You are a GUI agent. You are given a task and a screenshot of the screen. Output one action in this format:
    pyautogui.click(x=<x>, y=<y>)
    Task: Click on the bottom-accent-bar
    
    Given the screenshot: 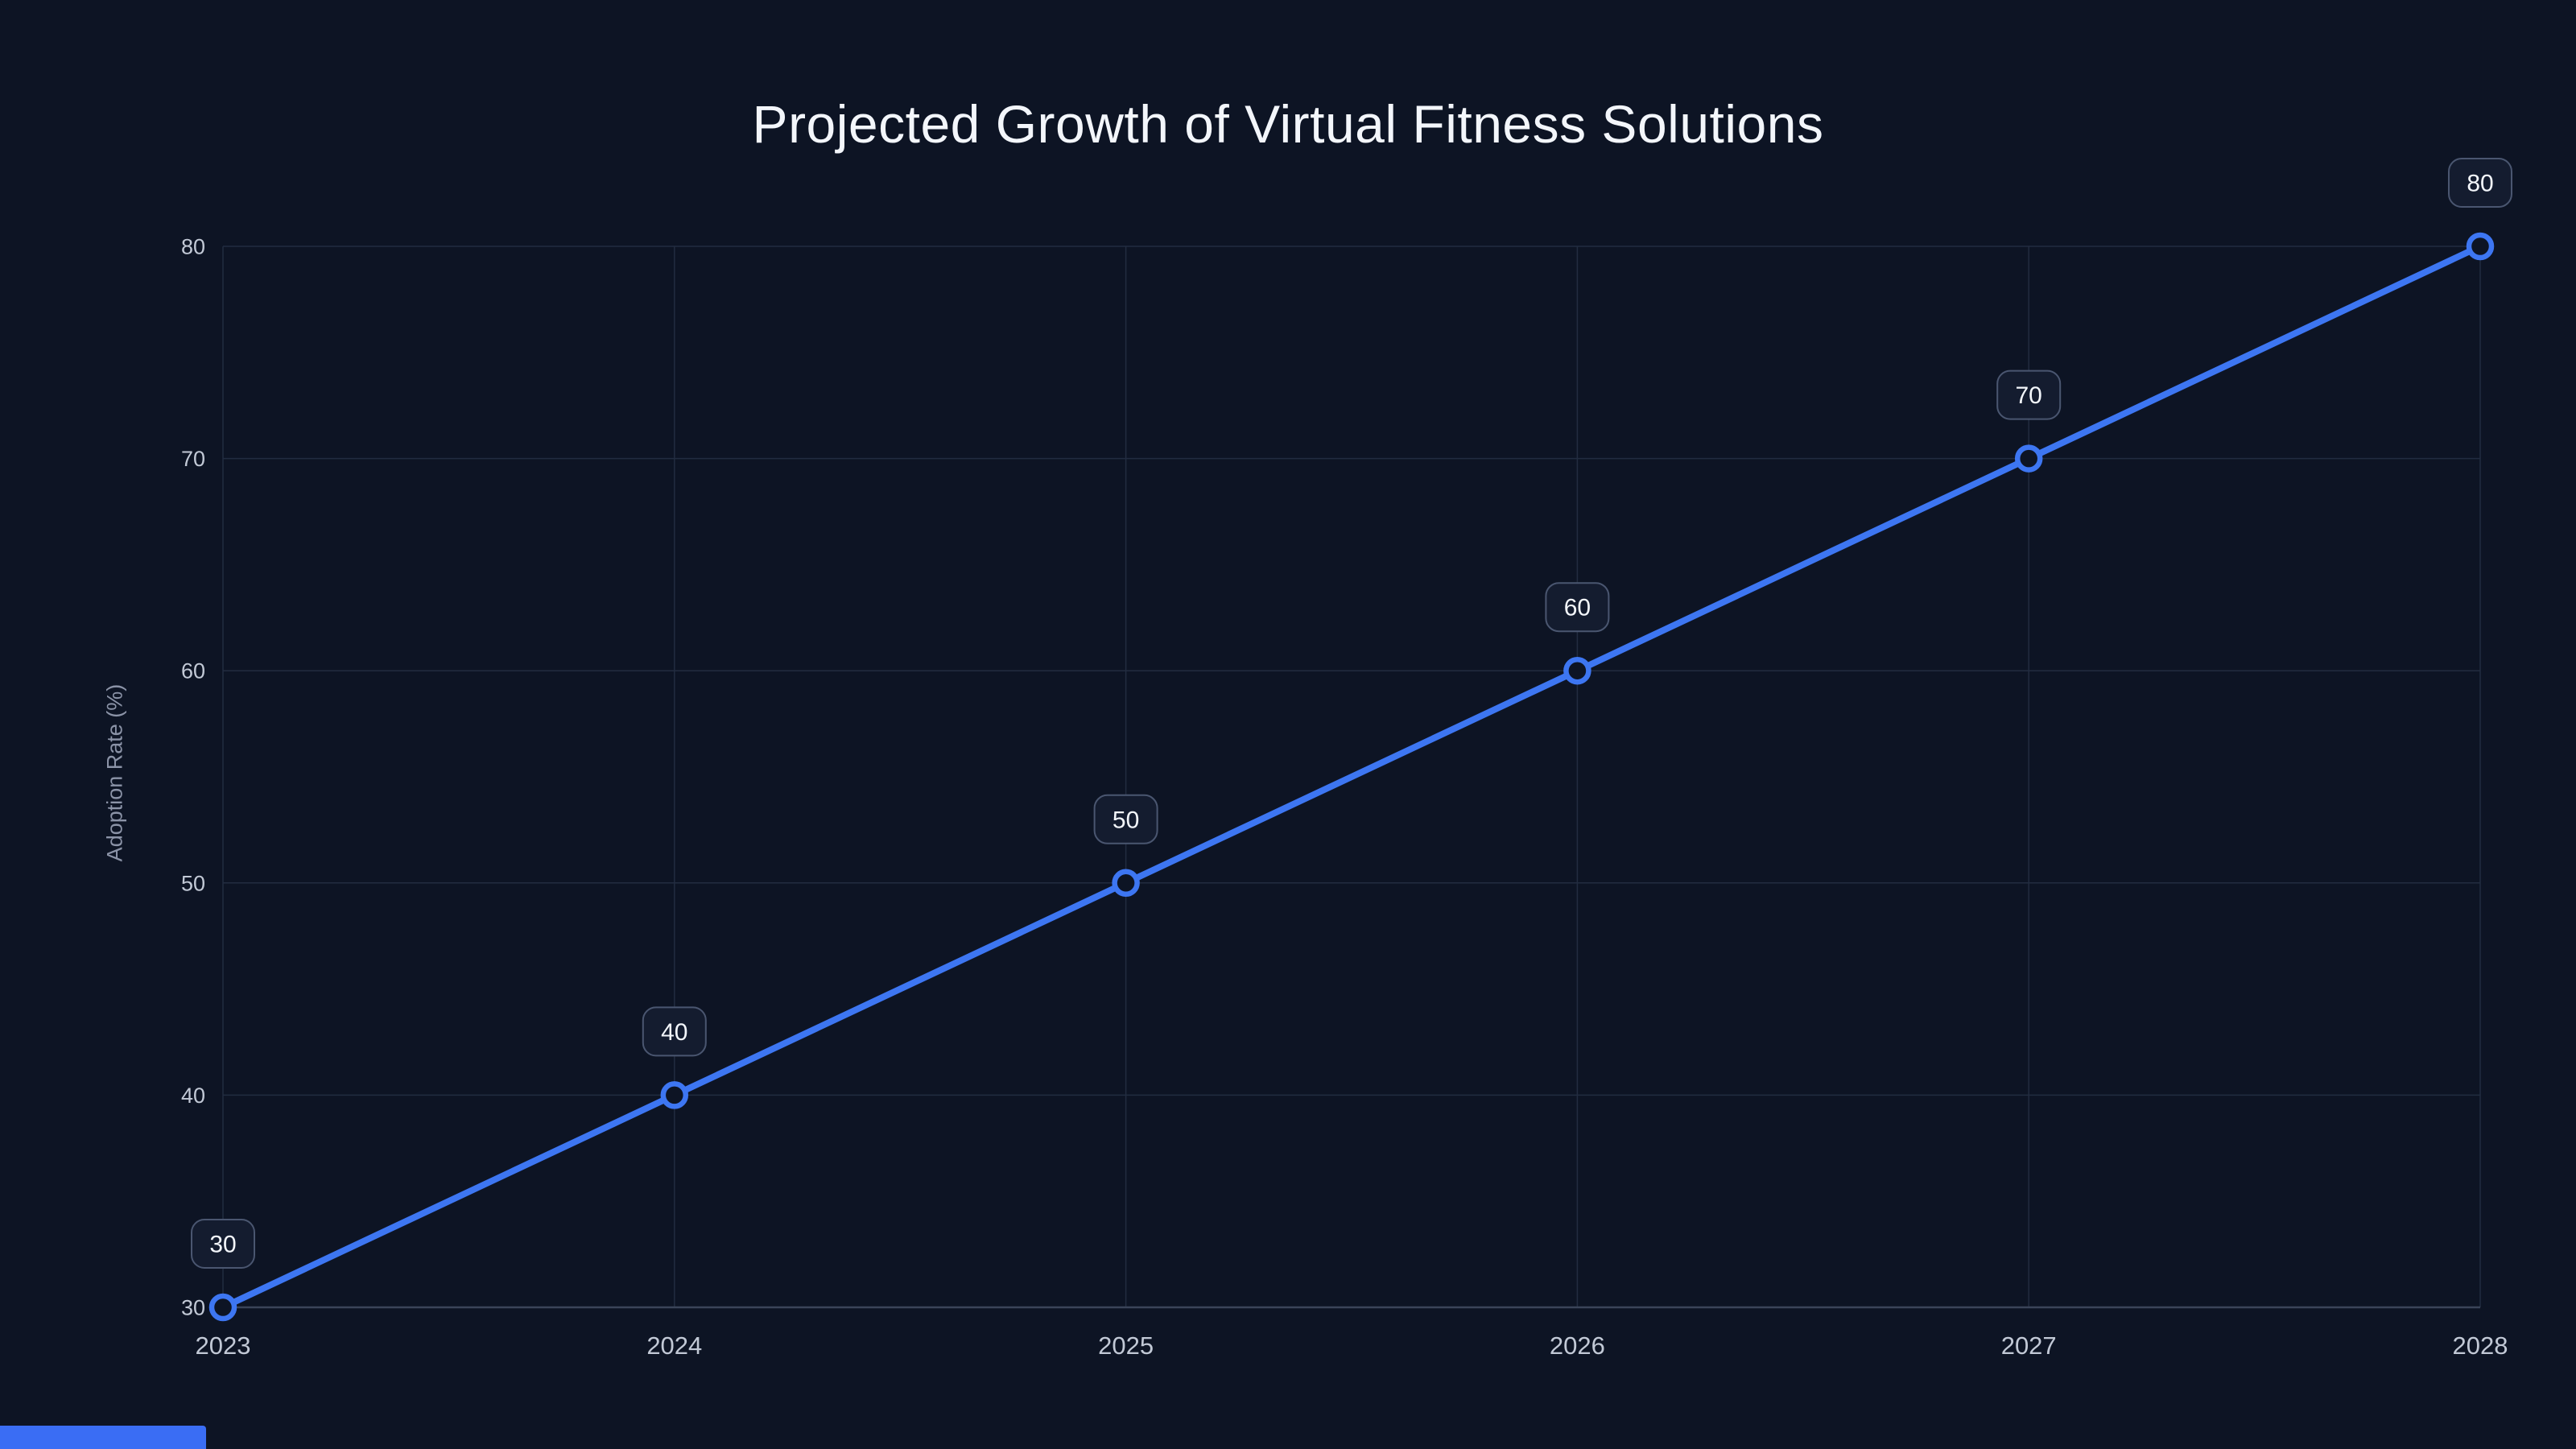 What is the action you would take?
    pyautogui.click(x=103, y=1437)
    